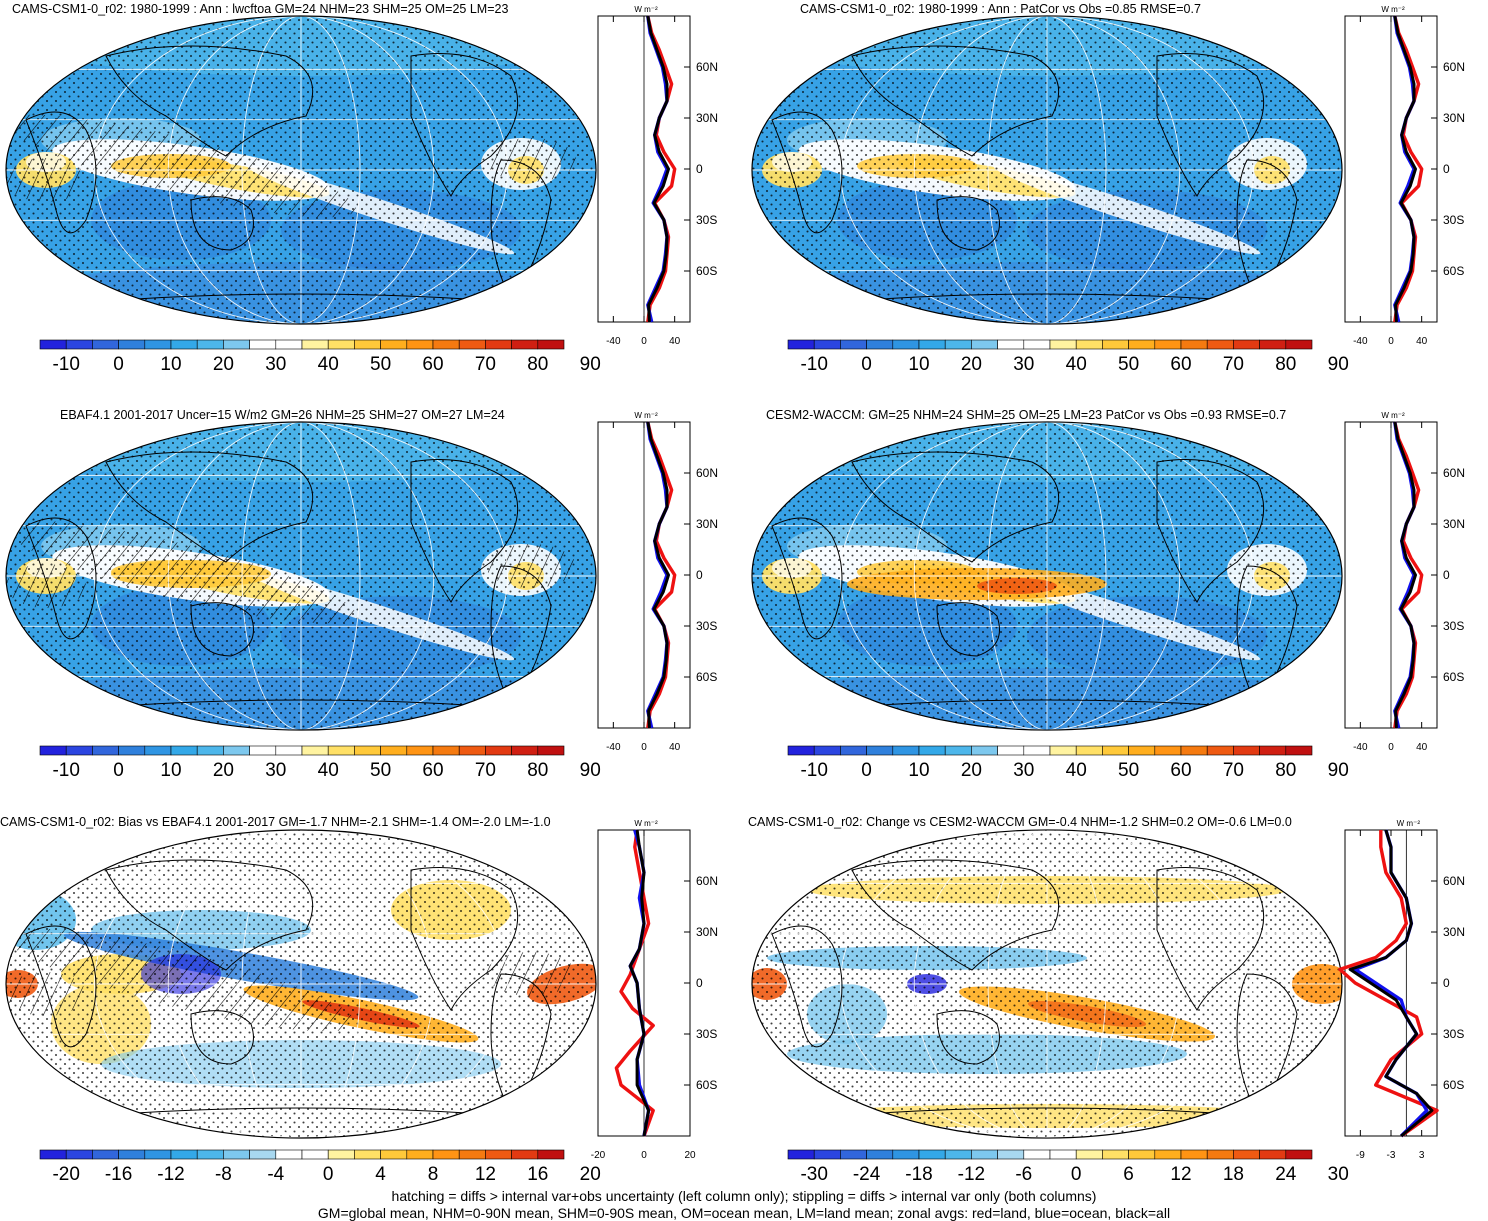 This screenshot has width=1488, height=1221. I want to click on panel-6-zonal-profile: -9 -3 3 60N 30N 0 30S 60S W m⁻², so click(1401, 990).